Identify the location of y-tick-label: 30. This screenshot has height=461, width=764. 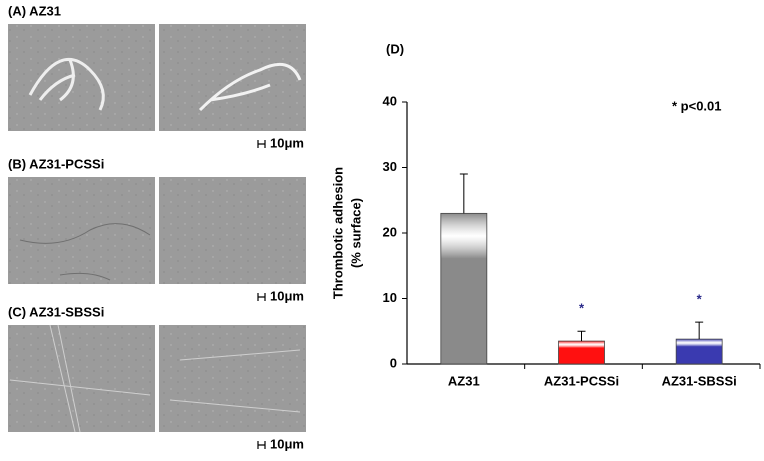
(390, 166).